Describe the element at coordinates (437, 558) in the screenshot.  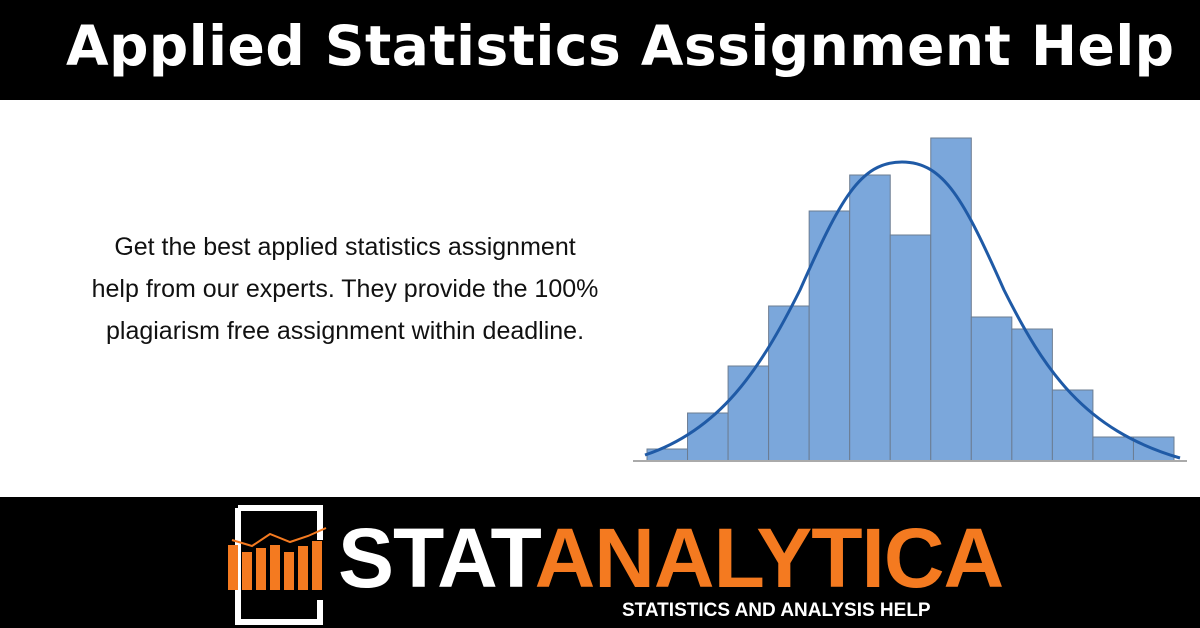
I see `logo-stat: STAT` at that location.